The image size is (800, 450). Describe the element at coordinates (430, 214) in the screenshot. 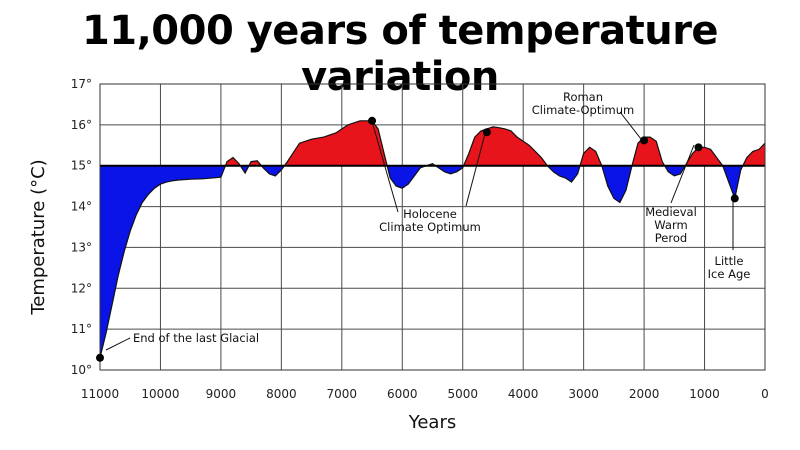

I see `annotation-label: Holocene` at that location.